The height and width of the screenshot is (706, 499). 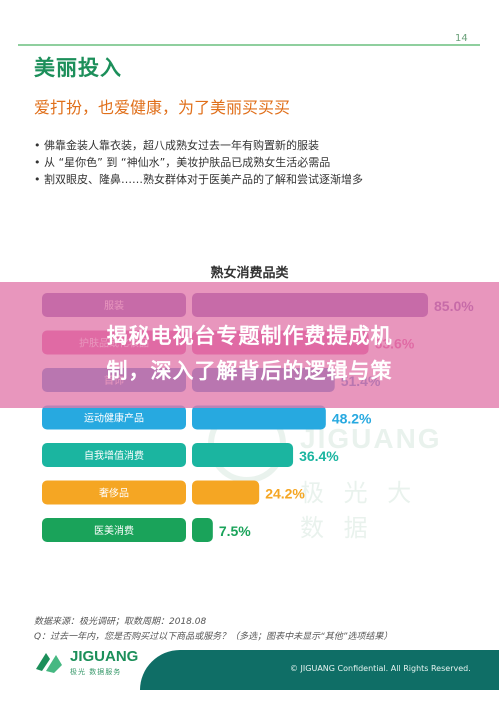 What do you see at coordinates (249, 336) in the screenshot?
I see `banner-headline-line-1: 揭秘电视台专题制作费提成机` at bounding box center [249, 336].